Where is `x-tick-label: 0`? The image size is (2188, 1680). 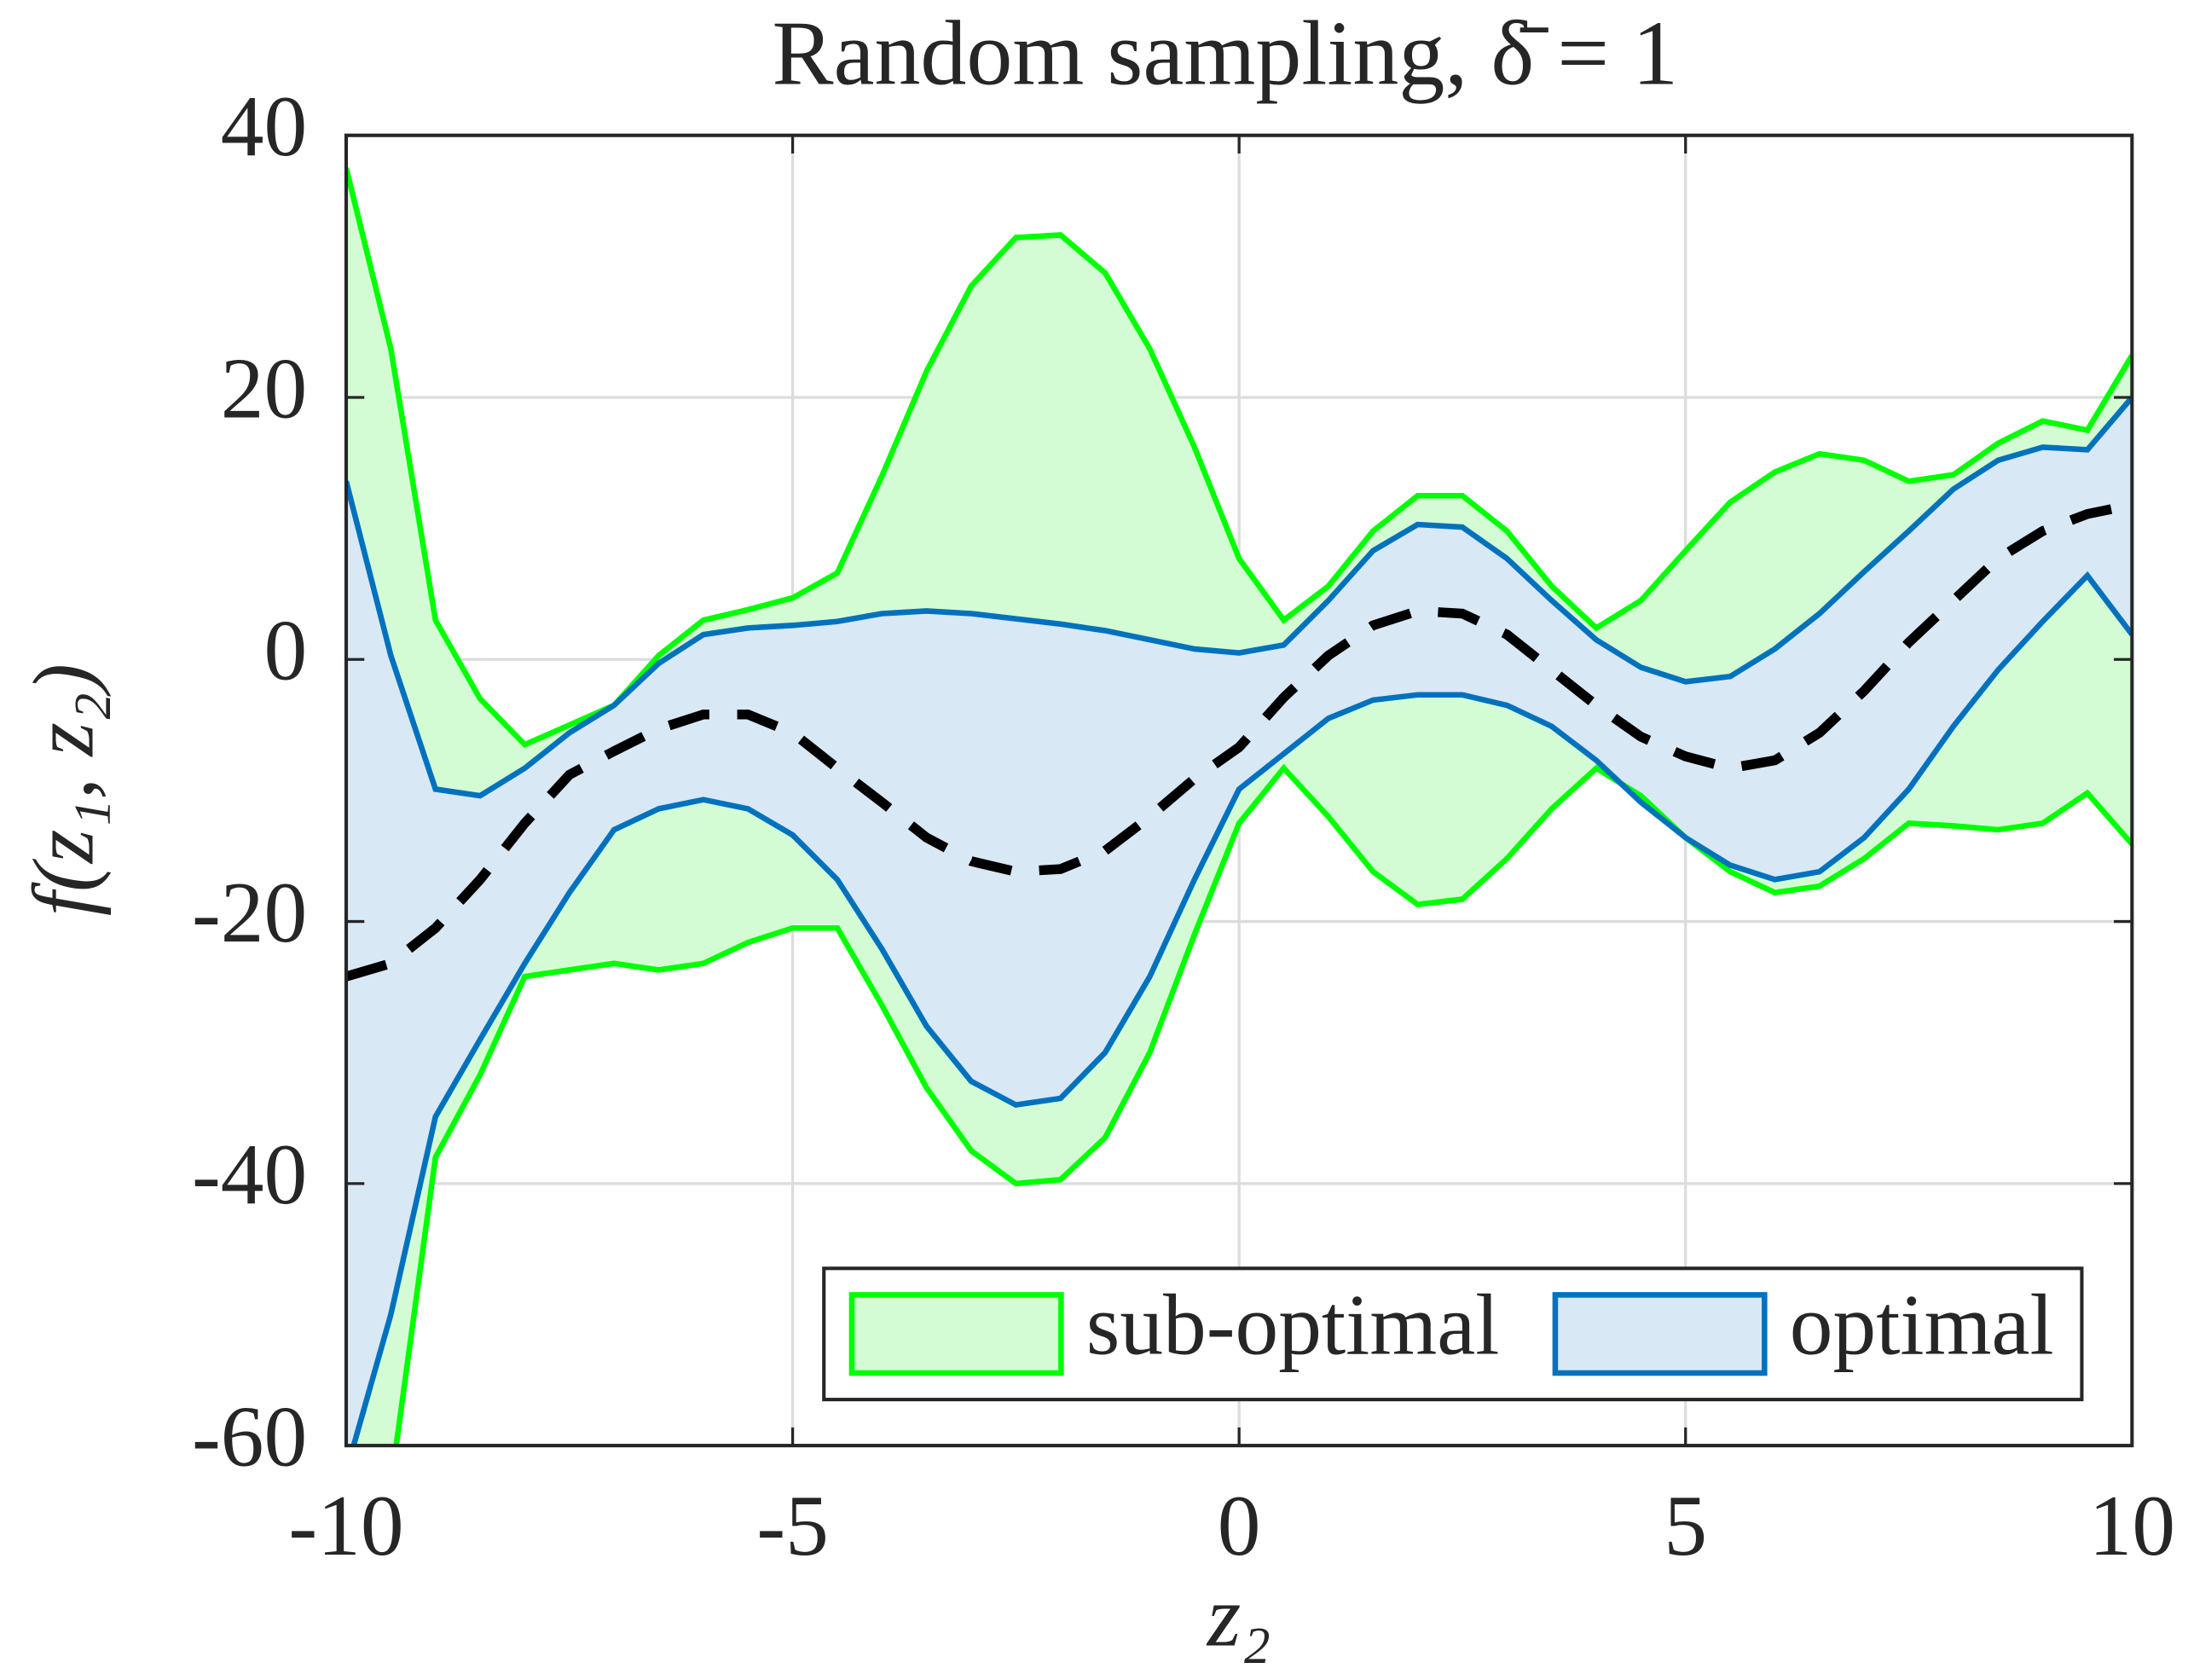
x-tick-label: 0 is located at coordinates (1240, 1525).